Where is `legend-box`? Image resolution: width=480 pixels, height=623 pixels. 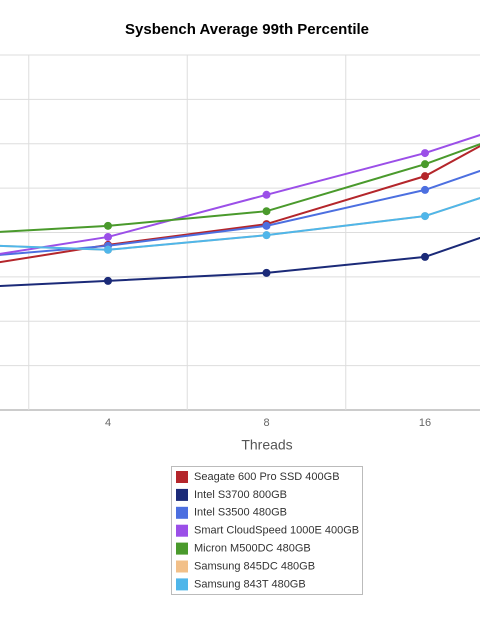
legend-box is located at coordinates (267, 530).